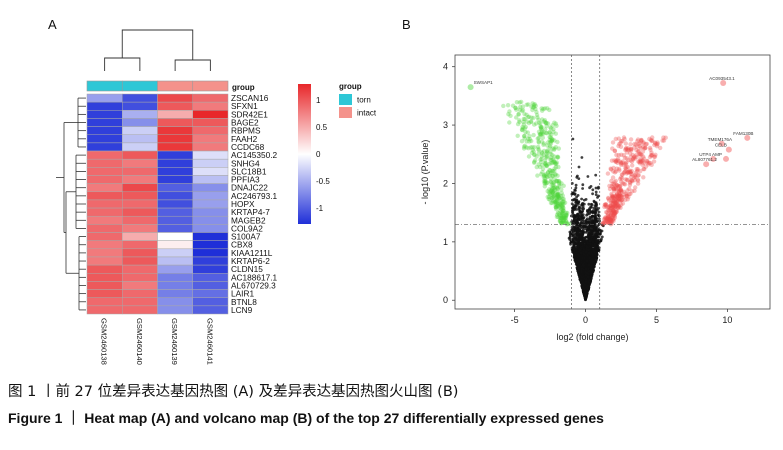 The height and width of the screenshot is (450, 783). I want to click on point-label: CELB, so click(721, 145).